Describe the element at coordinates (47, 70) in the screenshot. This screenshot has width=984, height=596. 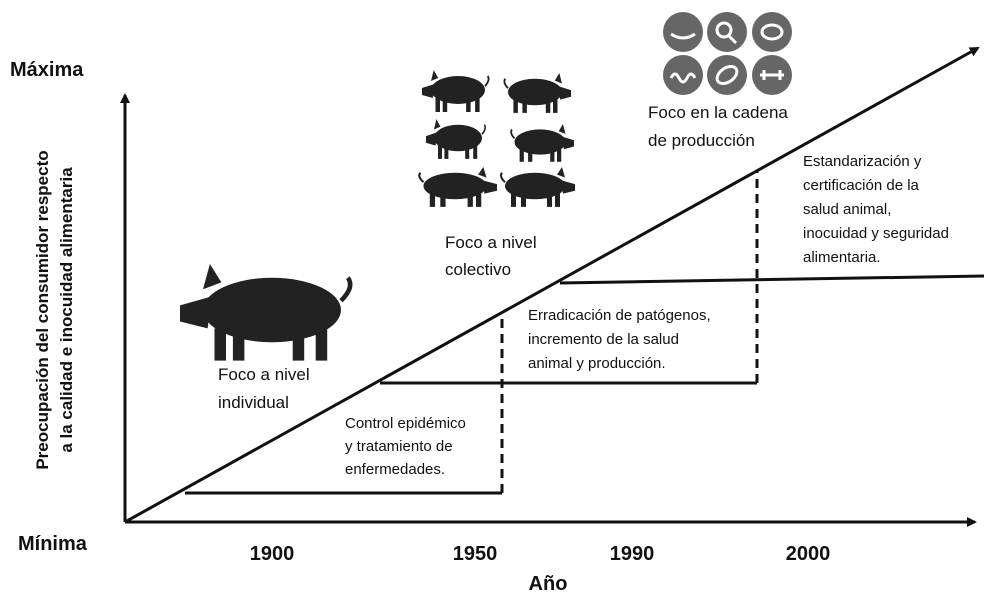
I see `y-max: Máxima` at that location.